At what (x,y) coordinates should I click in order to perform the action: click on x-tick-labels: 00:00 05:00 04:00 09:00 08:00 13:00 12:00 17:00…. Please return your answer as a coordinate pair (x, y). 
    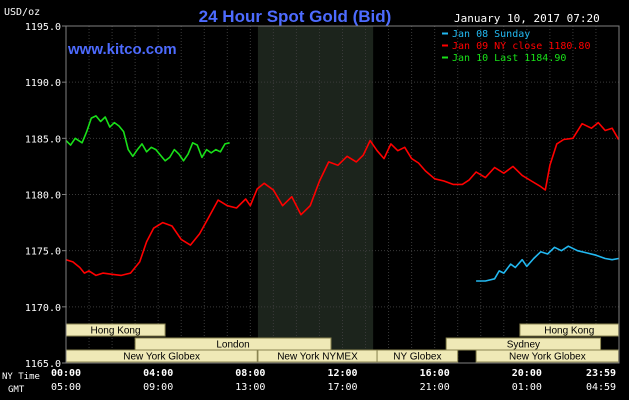
    Looking at the image, I should click on (333, 380).